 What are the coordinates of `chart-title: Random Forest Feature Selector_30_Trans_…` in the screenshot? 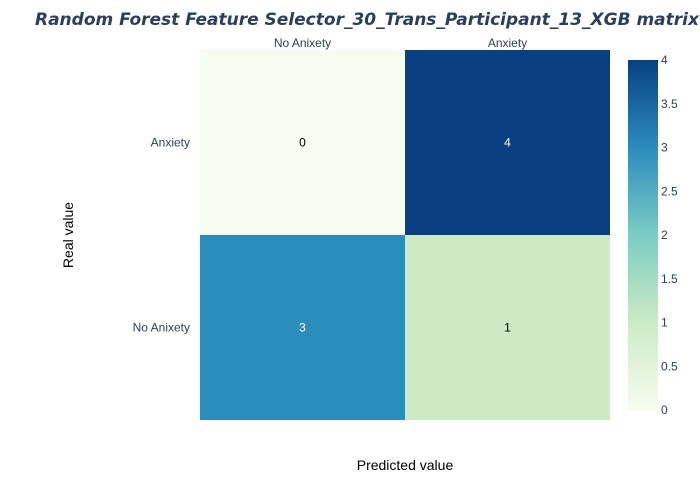 It's located at (367, 20).